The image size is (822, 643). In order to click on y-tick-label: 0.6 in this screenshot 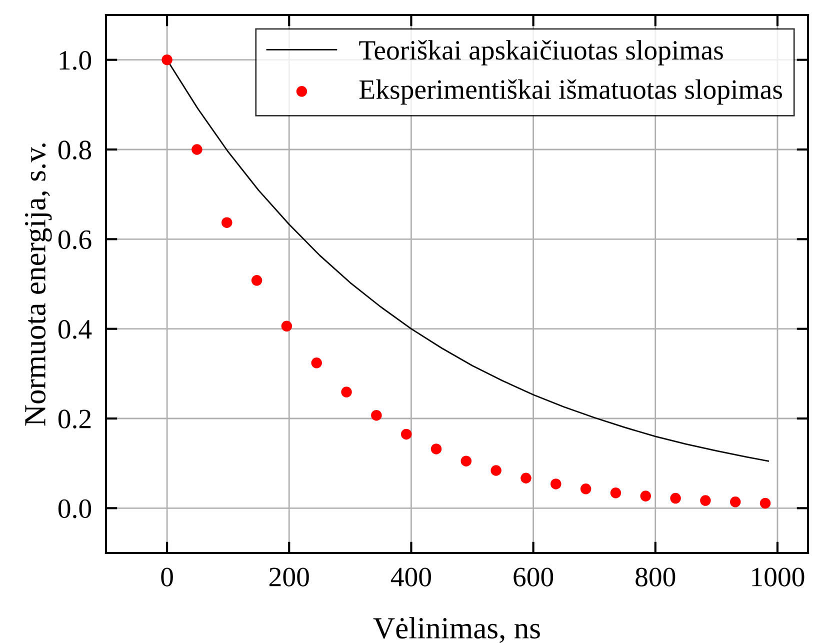, I will do `click(75, 240)`.